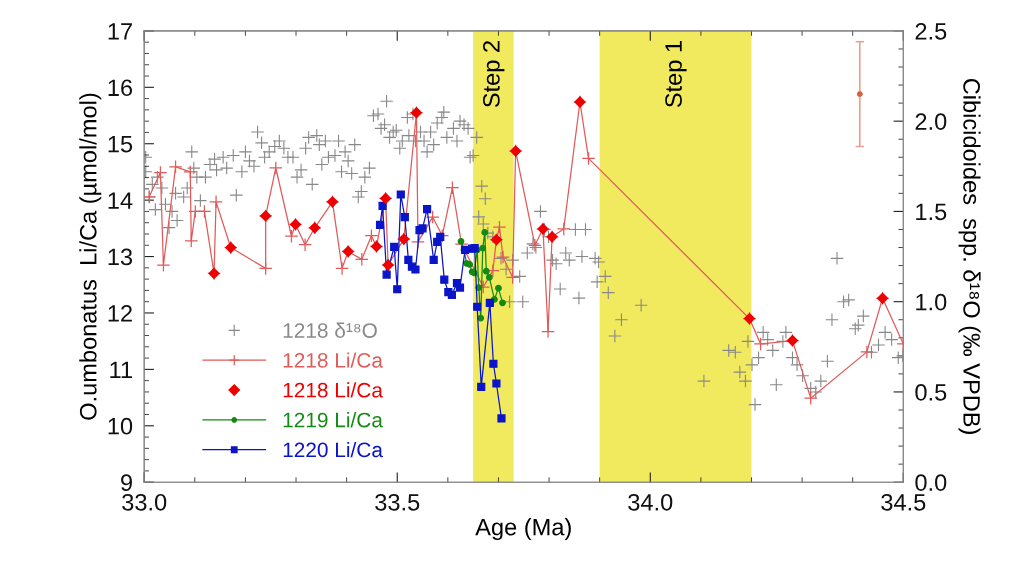  Describe the element at coordinates (676, 74) in the screenshot. I see `band-label: Step 1` at that location.